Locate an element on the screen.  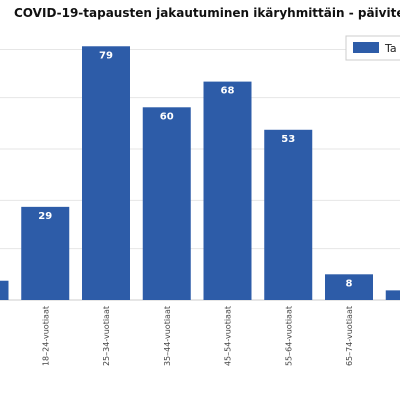
x-tick-label: 45–54-vuotiaat is located at coordinates (228, 336).